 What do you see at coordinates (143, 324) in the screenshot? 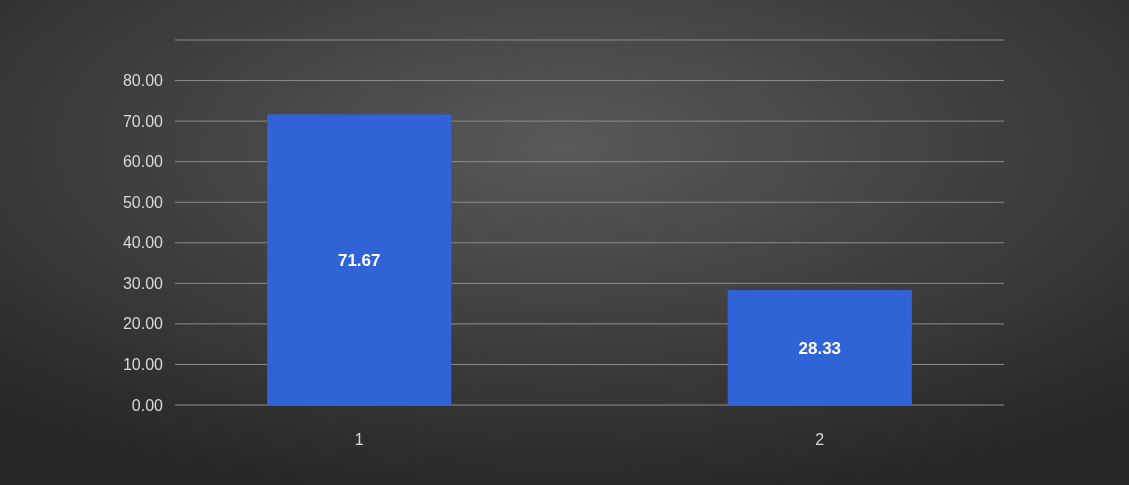
I see `y-tick-label: 20.00` at bounding box center [143, 324].